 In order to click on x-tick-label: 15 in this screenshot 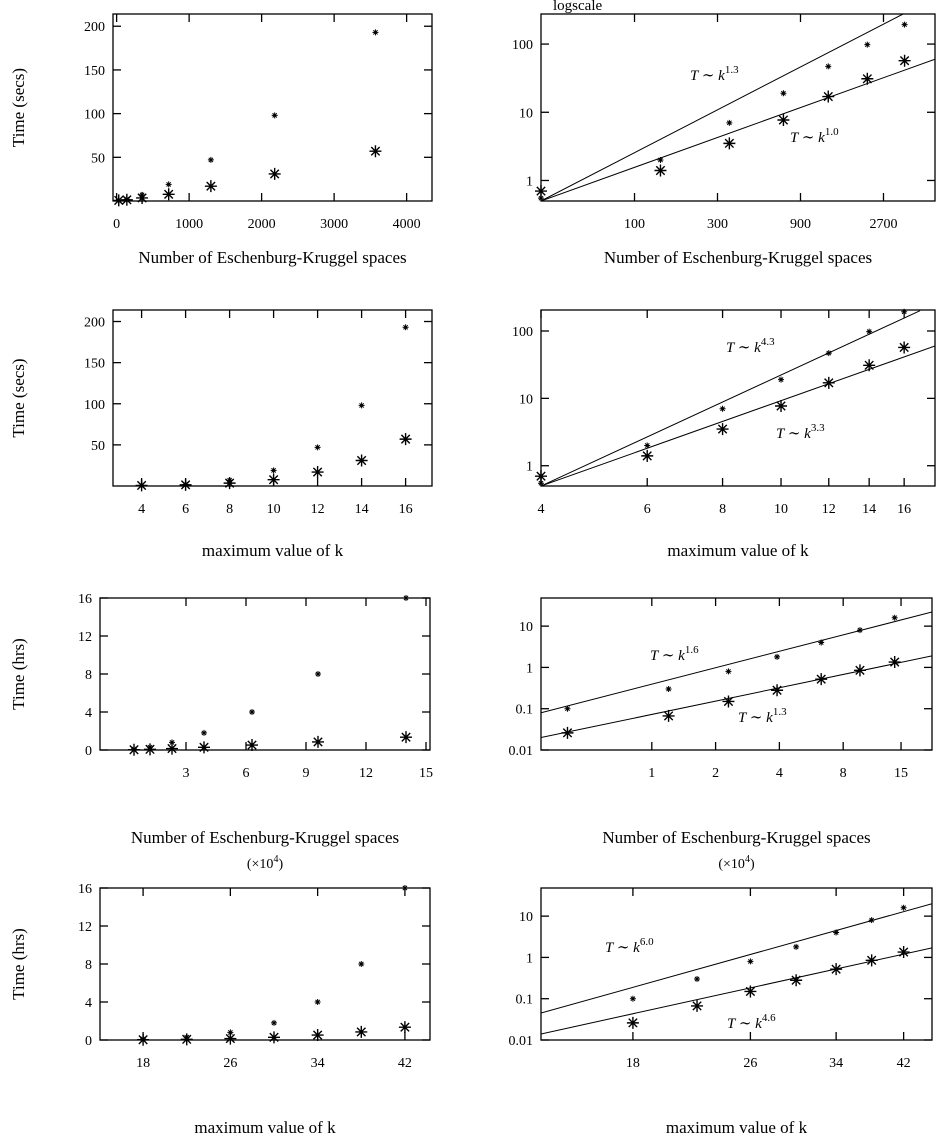, I will do `click(426, 773)`.